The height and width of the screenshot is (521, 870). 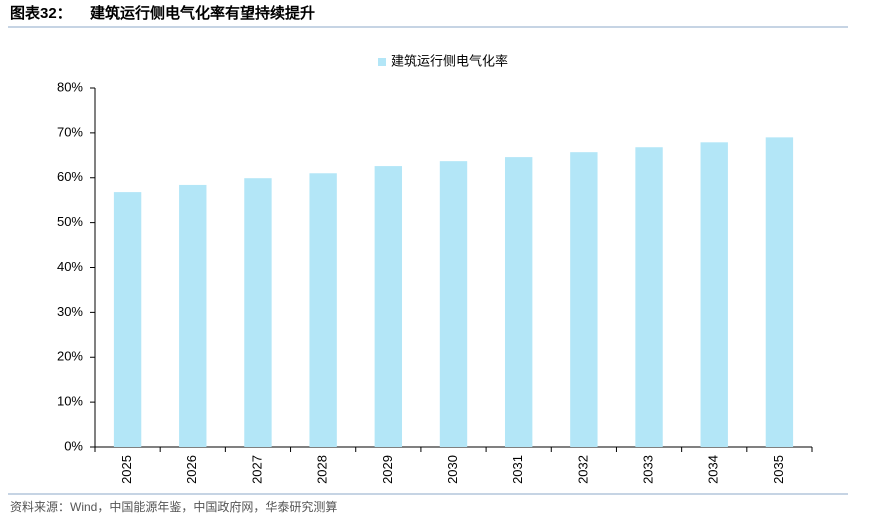 I want to click on x-tick-label: 2034, so click(x=713, y=469).